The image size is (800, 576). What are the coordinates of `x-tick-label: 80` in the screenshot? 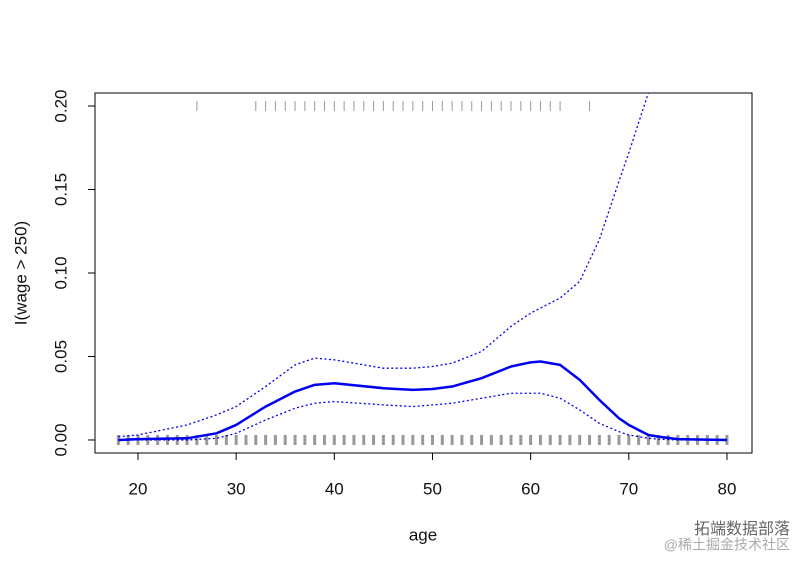 It's located at (727, 488).